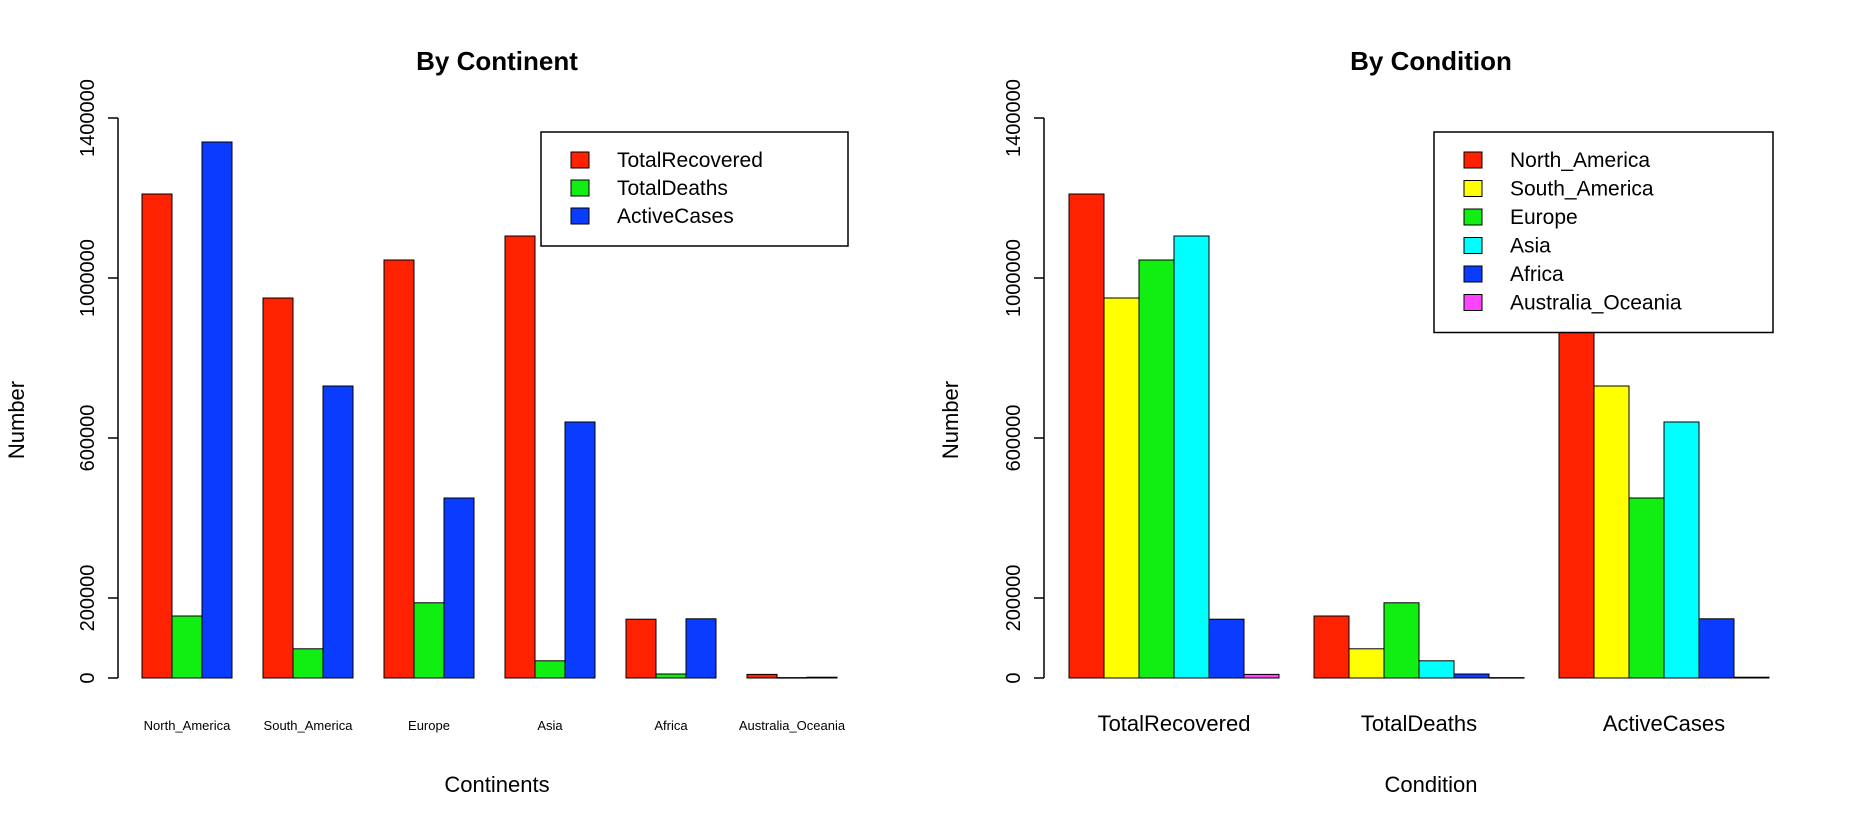 The image size is (1849, 822). What do you see at coordinates (496, 784) in the screenshot?
I see `left-x-axis-label: Continents` at bounding box center [496, 784].